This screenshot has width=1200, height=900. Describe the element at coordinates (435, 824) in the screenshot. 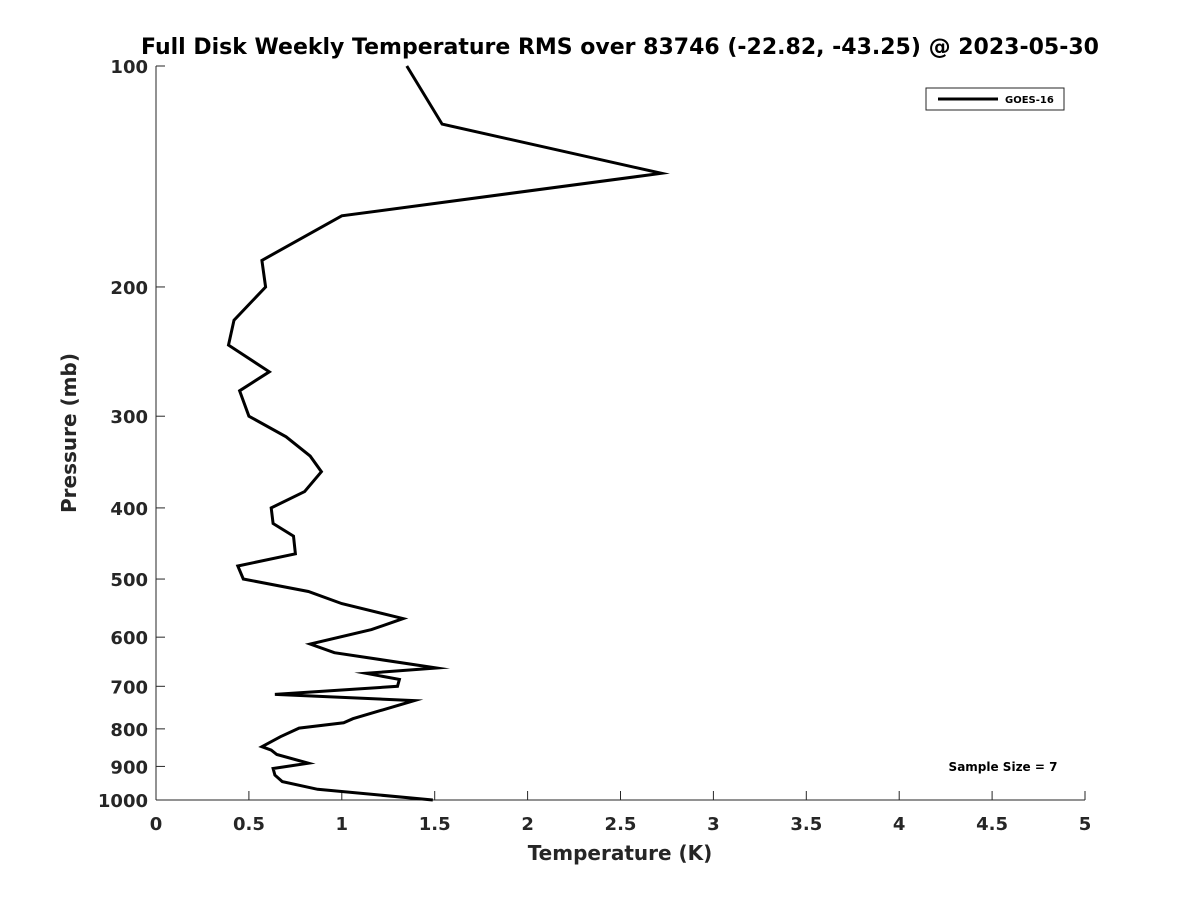

I see `x-tick-label: 1.5` at that location.